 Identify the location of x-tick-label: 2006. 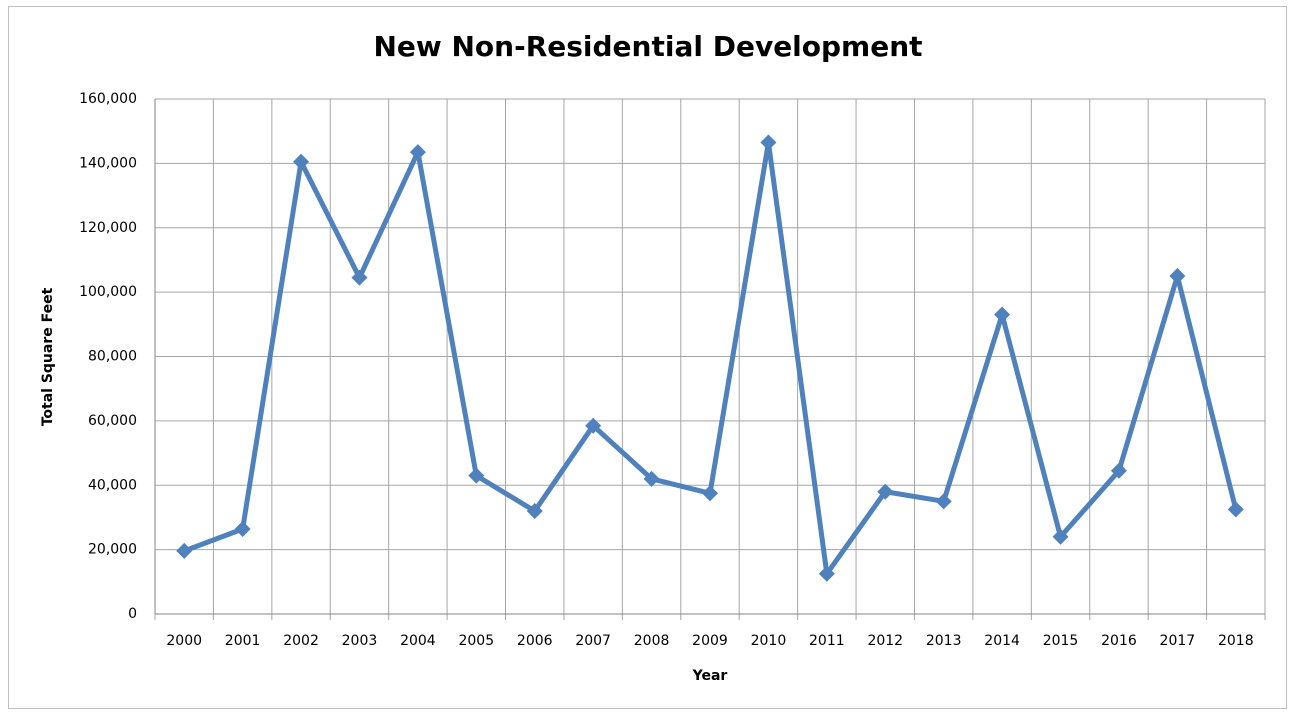
(535, 641).